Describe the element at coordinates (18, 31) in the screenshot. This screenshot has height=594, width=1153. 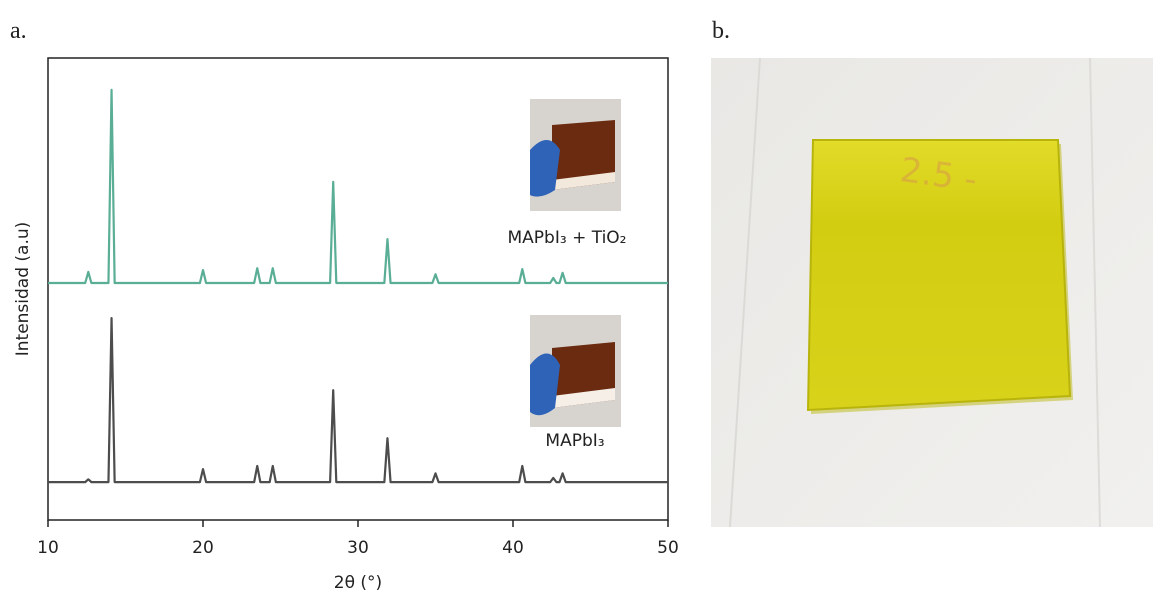
I see `panel-label: a.` at that location.